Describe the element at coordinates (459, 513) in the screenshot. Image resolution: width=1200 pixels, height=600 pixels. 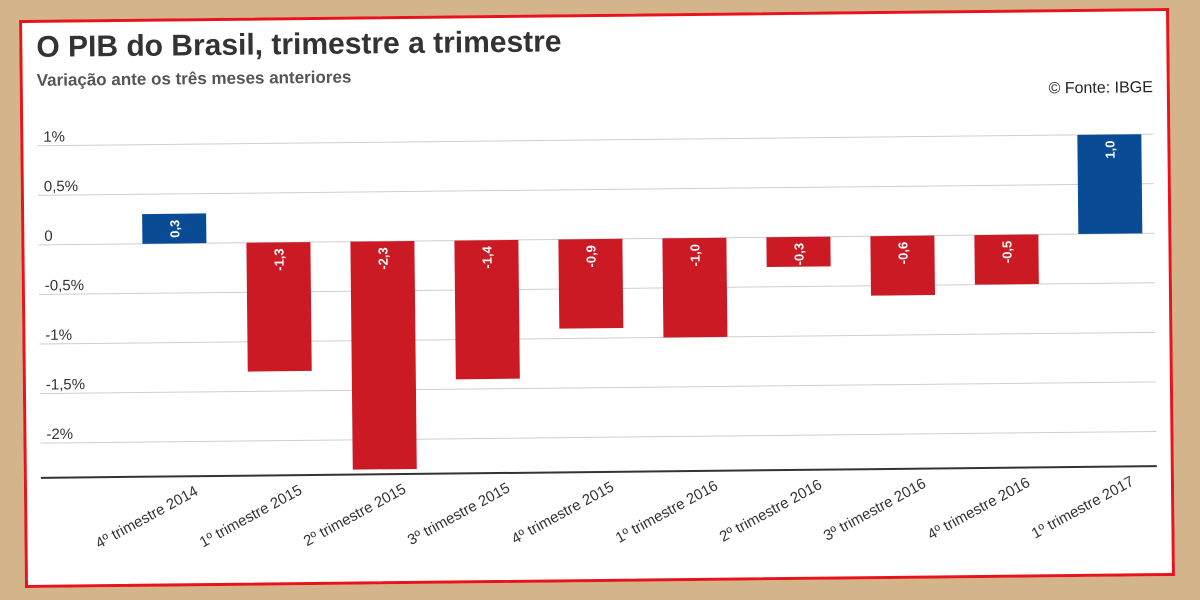
I see `category-label: 3º trimestre 2015` at that location.